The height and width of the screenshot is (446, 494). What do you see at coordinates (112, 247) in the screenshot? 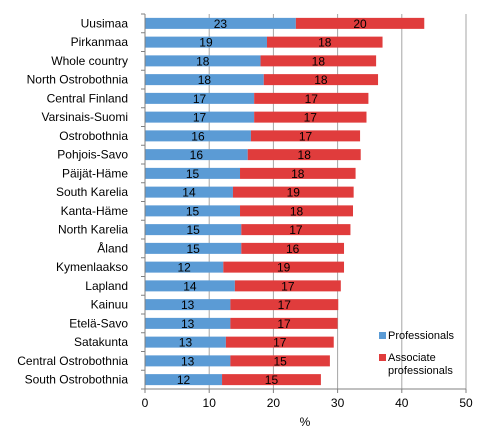
I see `category-label: Åland` at bounding box center [112, 247].